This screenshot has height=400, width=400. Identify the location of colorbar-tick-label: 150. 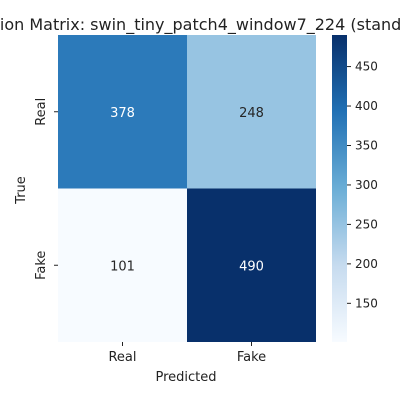
(366, 303).